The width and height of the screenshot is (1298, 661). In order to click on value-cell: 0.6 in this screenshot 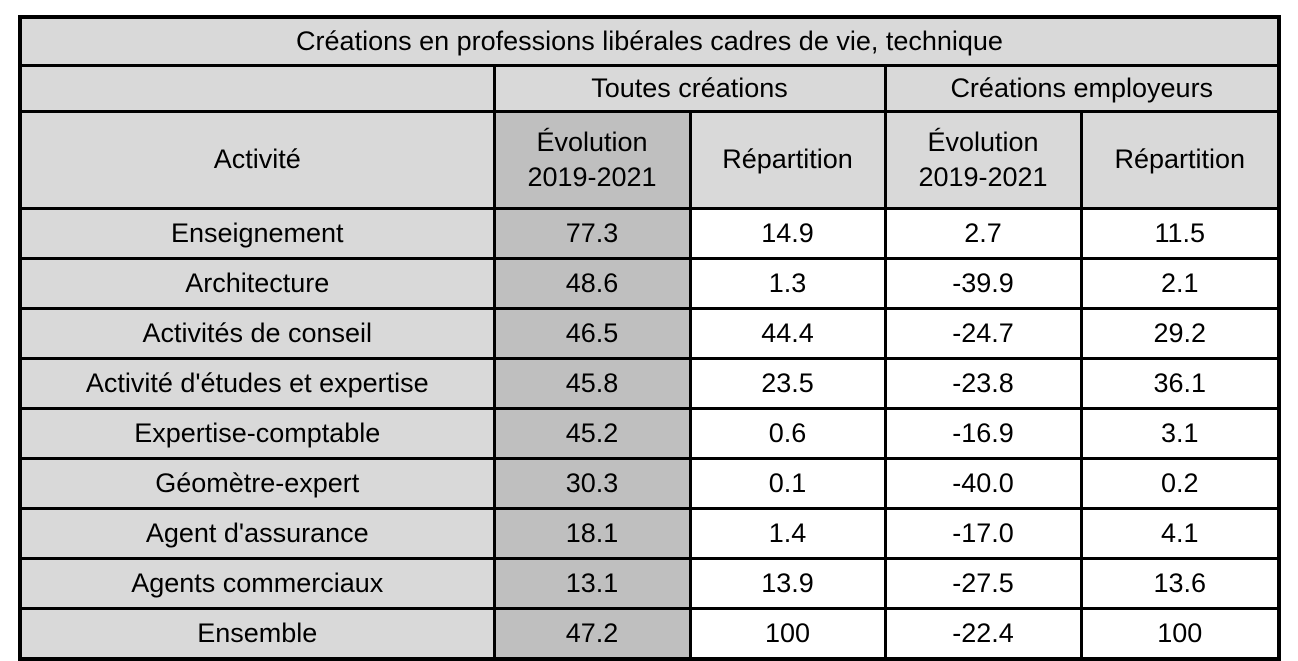, I will do `click(787, 433)`.